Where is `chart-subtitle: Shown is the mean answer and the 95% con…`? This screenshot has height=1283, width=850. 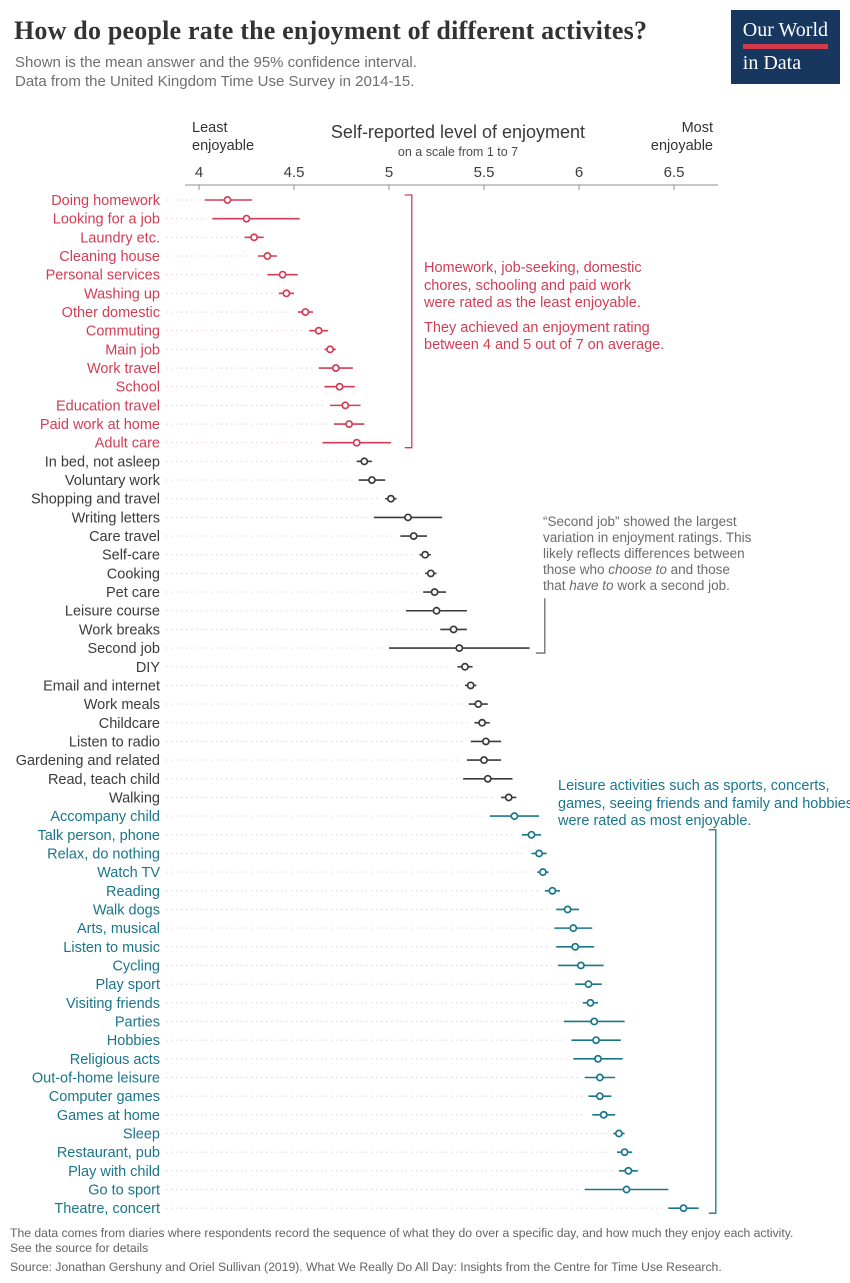 chart-subtitle: Shown is the mean answer and the 95% con… is located at coordinates (425, 68).